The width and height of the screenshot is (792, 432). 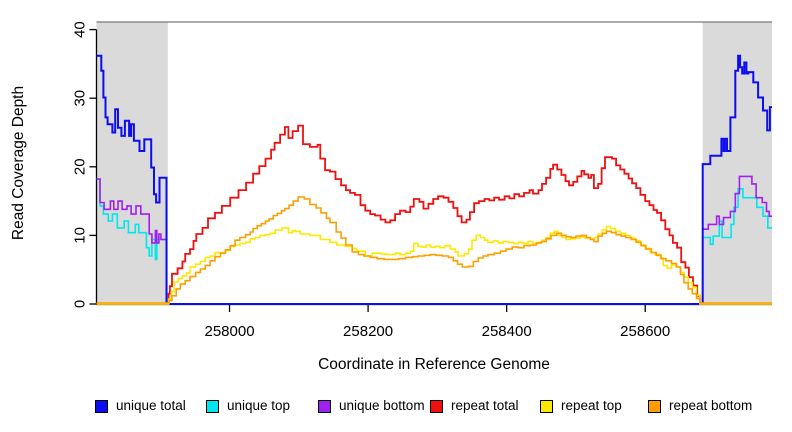 I want to click on x-tick-label: 258600, so click(x=645, y=331).